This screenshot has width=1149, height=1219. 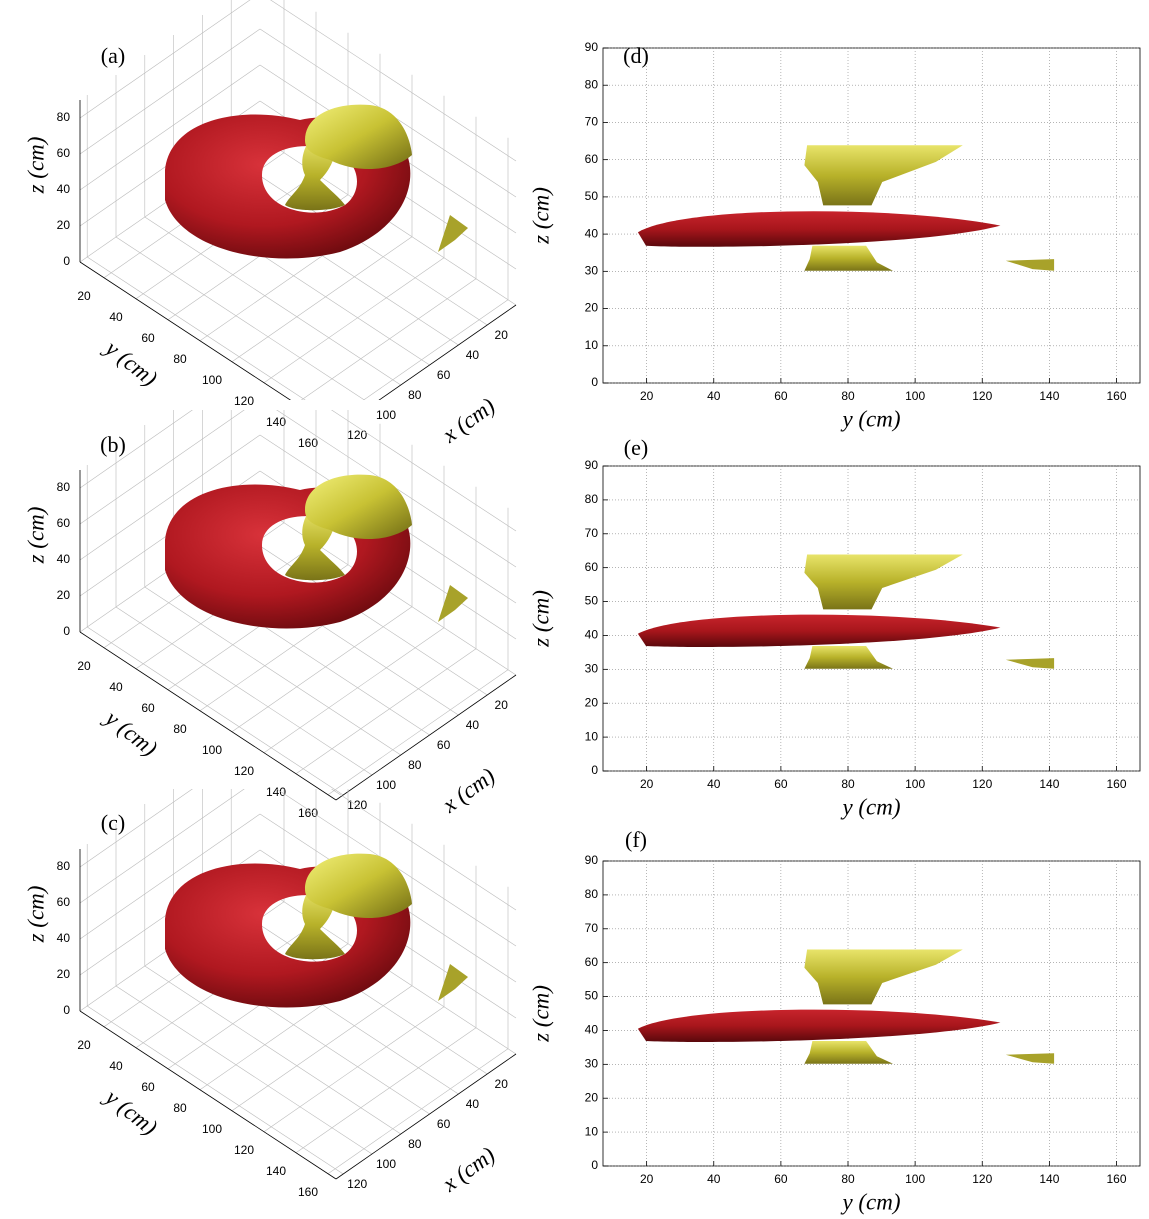 What do you see at coordinates (357, 805) in the screenshot?
I see `x-tick-label: 120` at bounding box center [357, 805].